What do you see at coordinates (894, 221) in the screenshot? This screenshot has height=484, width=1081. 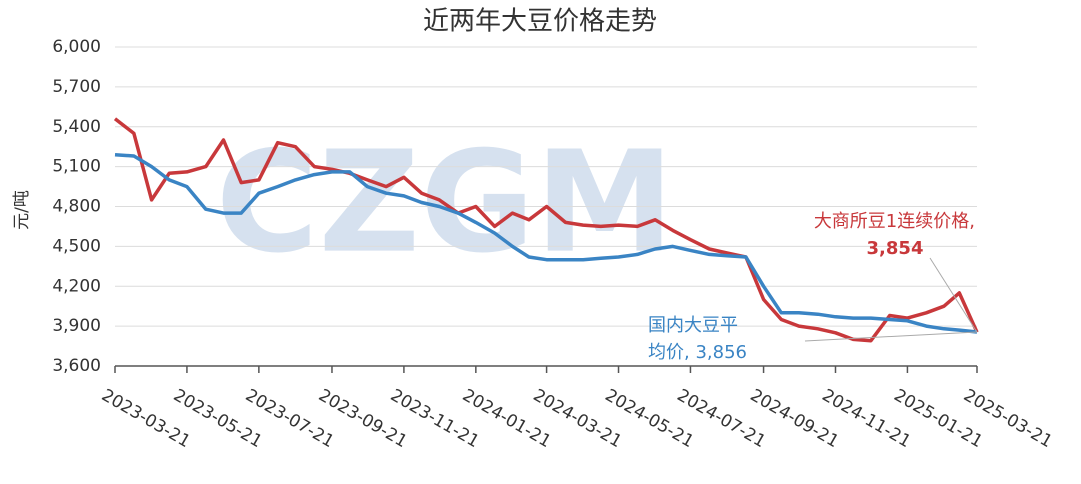 I see `annotation: 大商所豆1连续价格,` at bounding box center [894, 221].